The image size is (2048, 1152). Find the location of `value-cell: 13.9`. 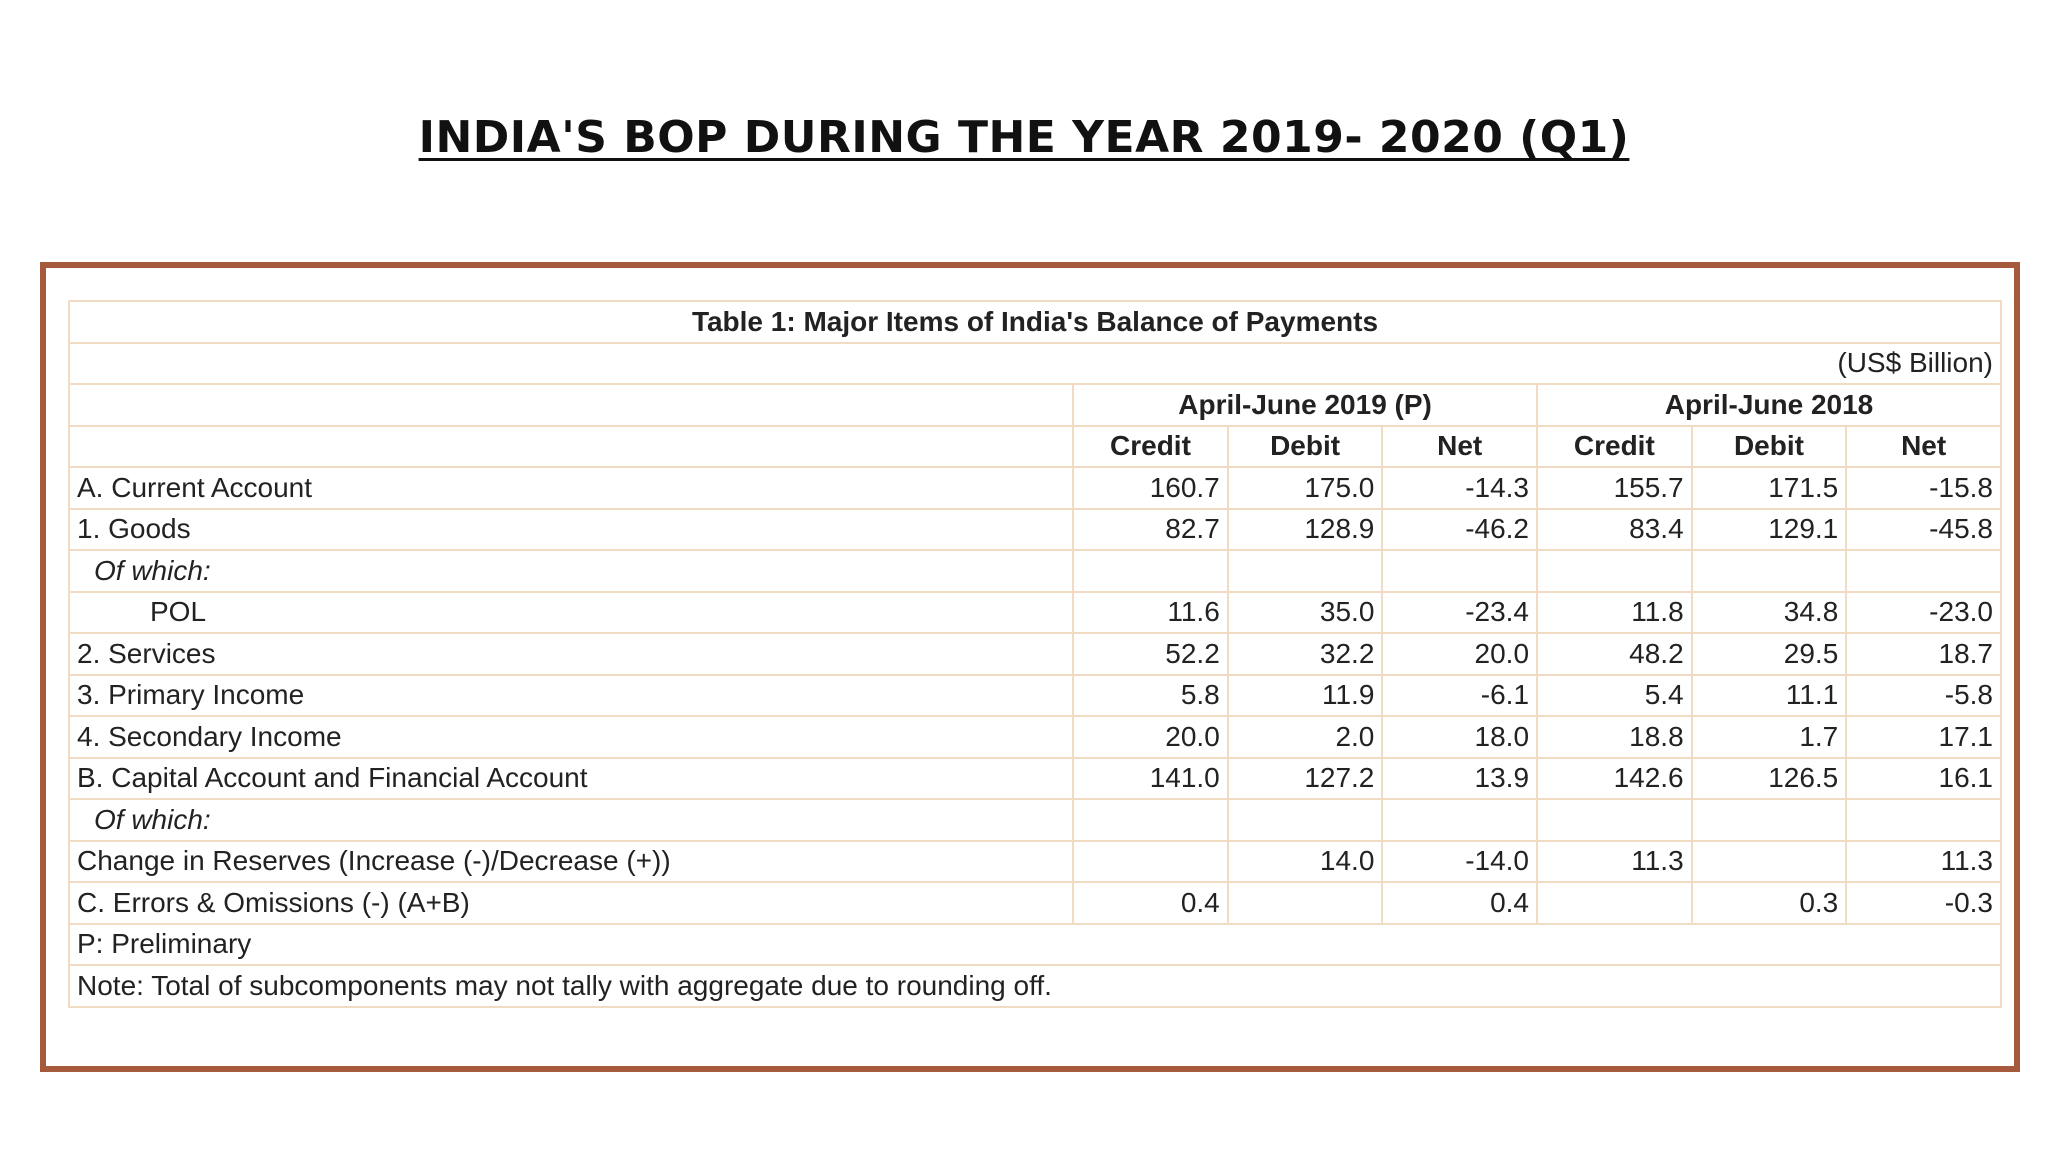

value-cell: 13.9 is located at coordinates (1460, 778).